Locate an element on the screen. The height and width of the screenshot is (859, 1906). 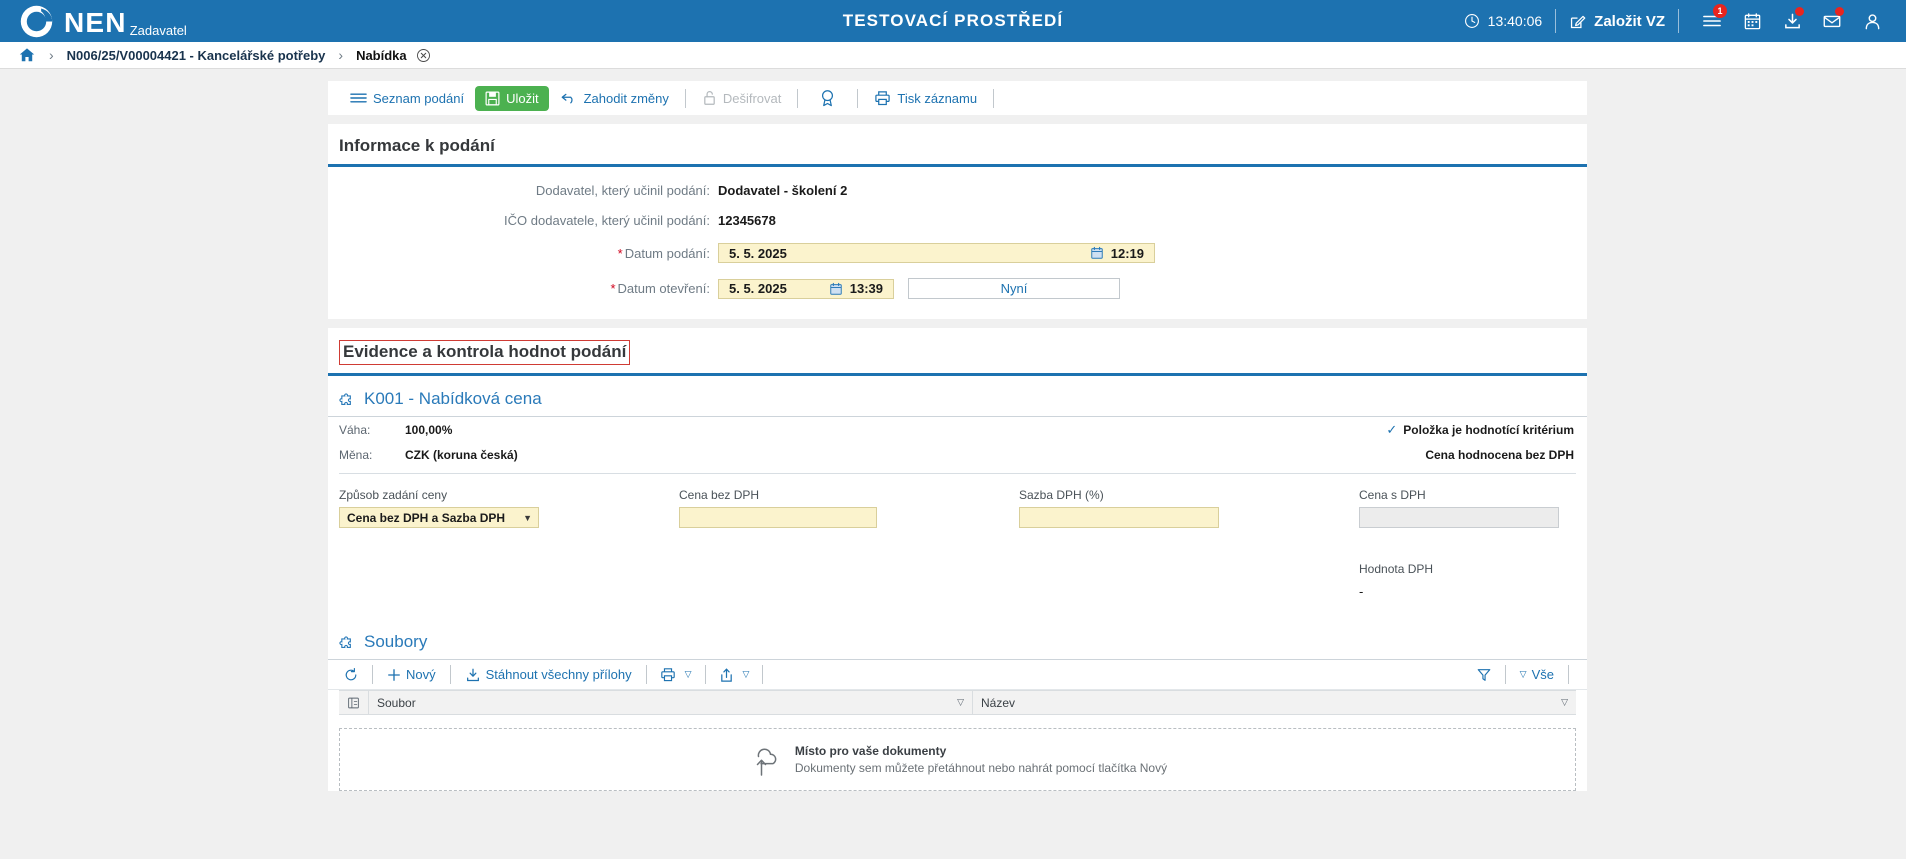
brand-name: NEN is located at coordinates (95, 22).